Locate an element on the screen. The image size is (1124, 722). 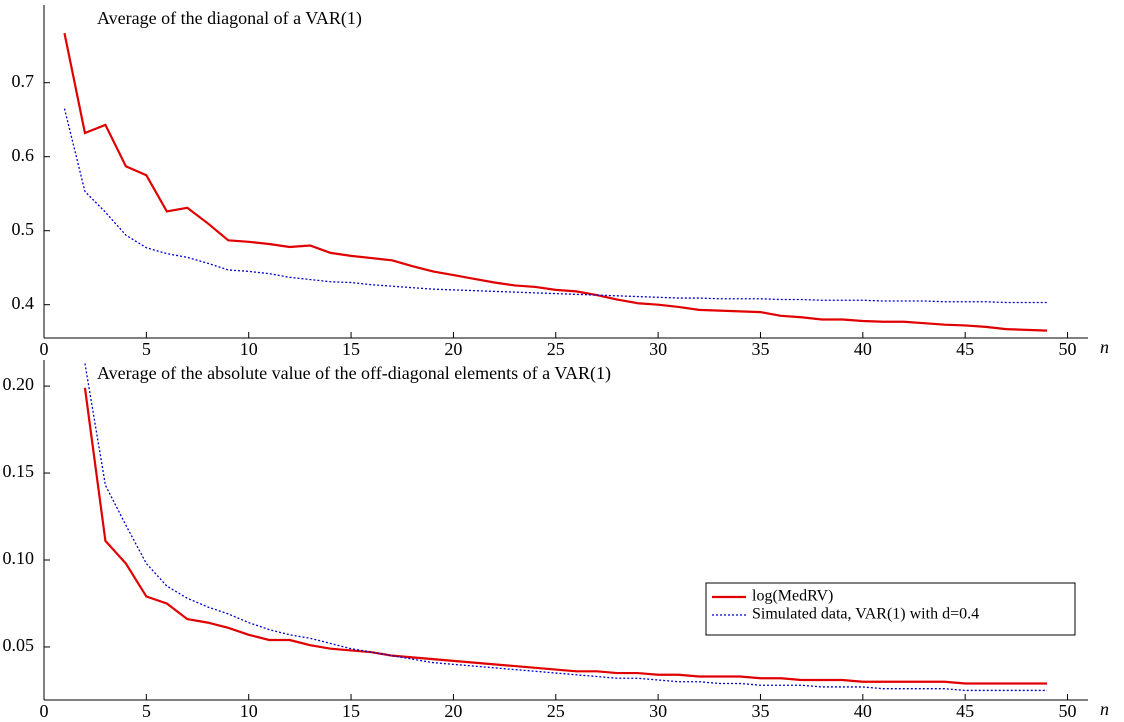
chart-title: Average of the diagonal of a VAR(1) is located at coordinates (229, 18).